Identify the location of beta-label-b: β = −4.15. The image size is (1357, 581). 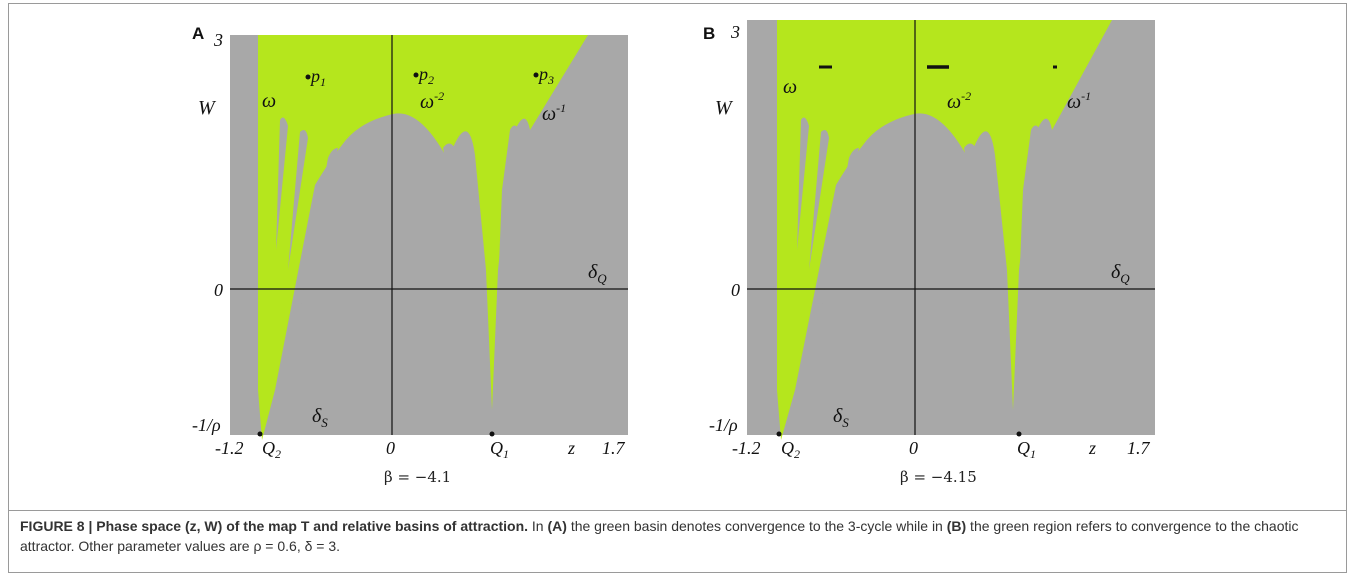
(938, 477).